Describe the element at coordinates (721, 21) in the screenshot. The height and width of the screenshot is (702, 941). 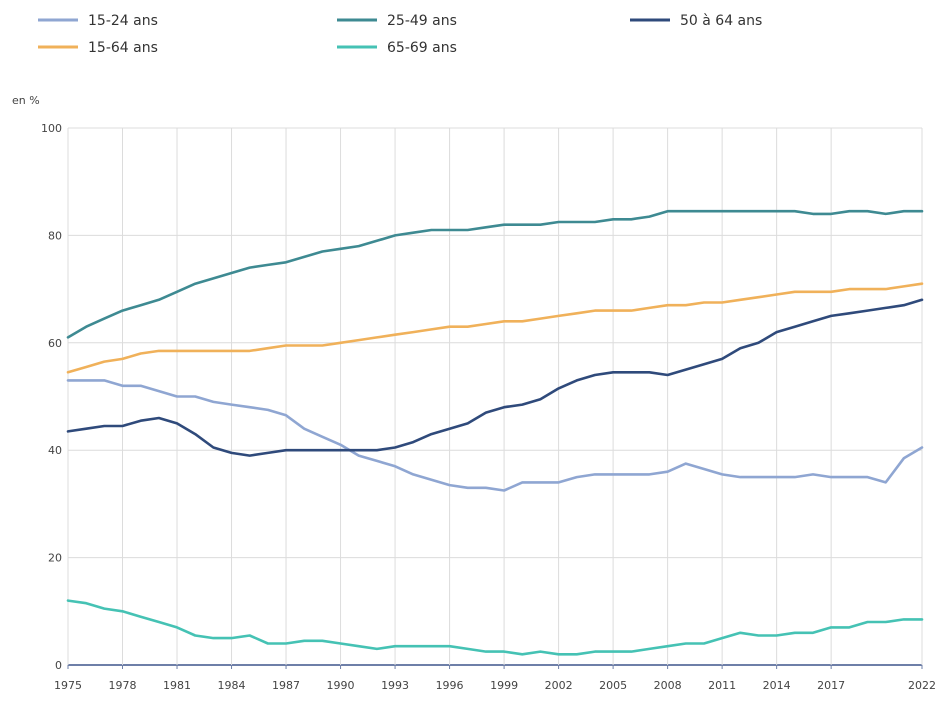
I see `legend-label: 50 à 64 ans` at that location.